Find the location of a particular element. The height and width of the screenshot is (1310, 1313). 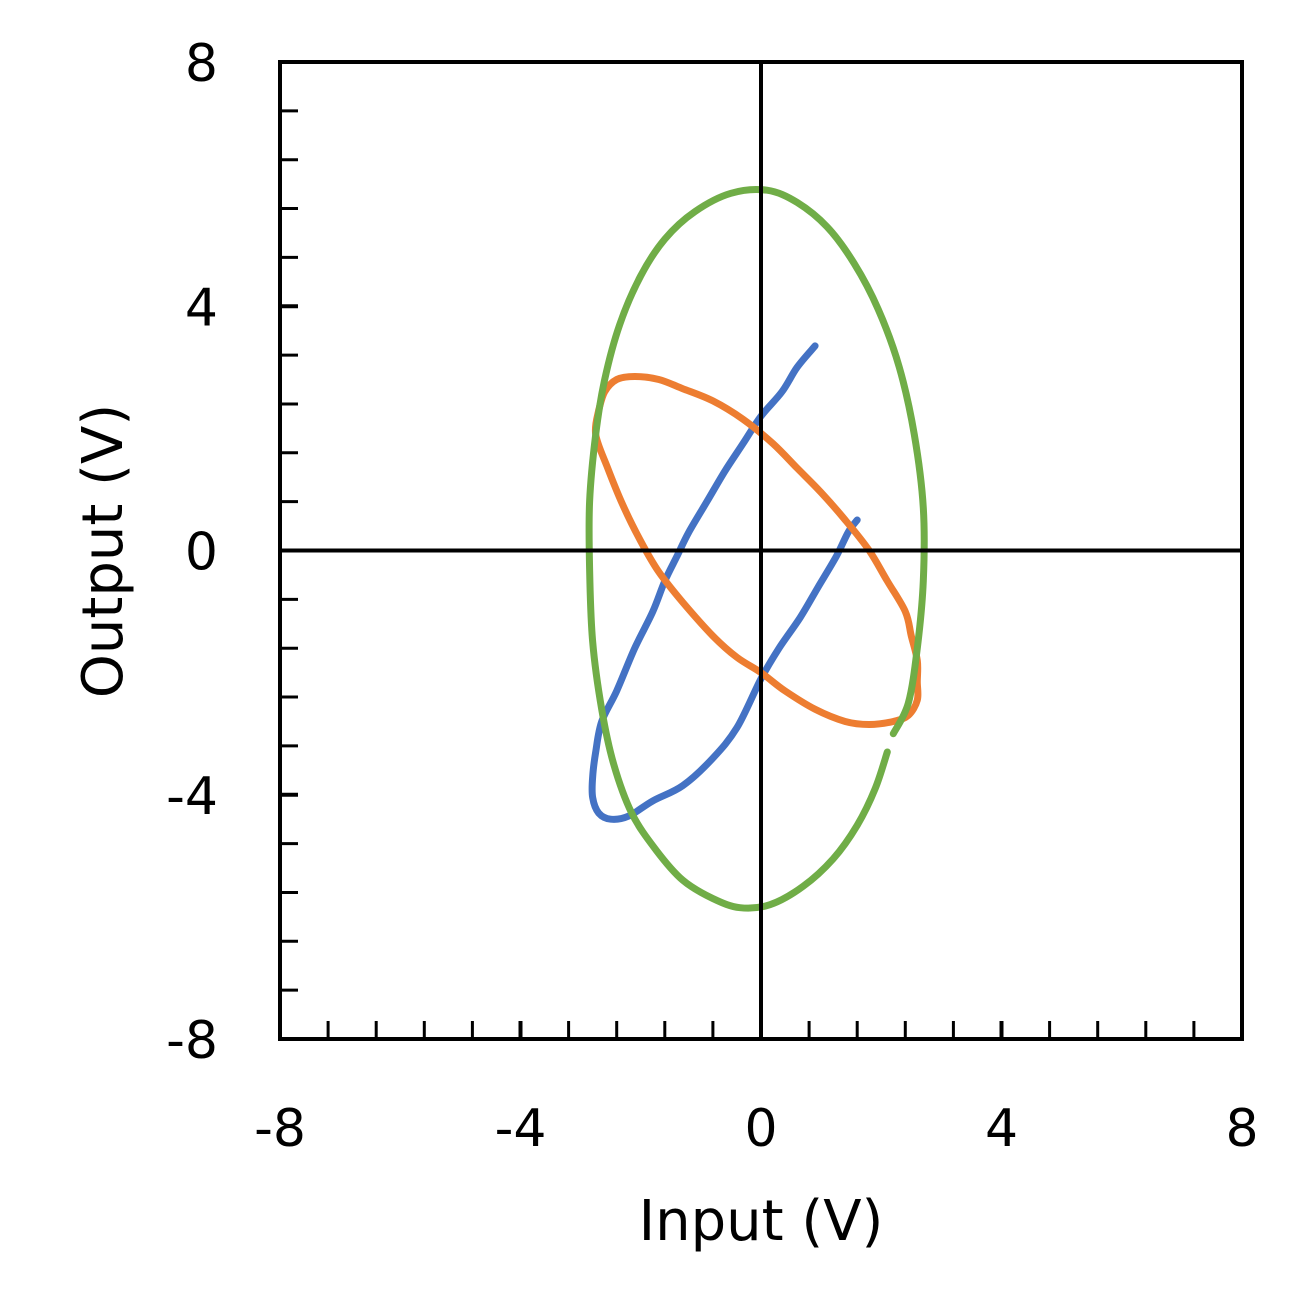

x-axis-title: Input (V) is located at coordinates (761, 1221).